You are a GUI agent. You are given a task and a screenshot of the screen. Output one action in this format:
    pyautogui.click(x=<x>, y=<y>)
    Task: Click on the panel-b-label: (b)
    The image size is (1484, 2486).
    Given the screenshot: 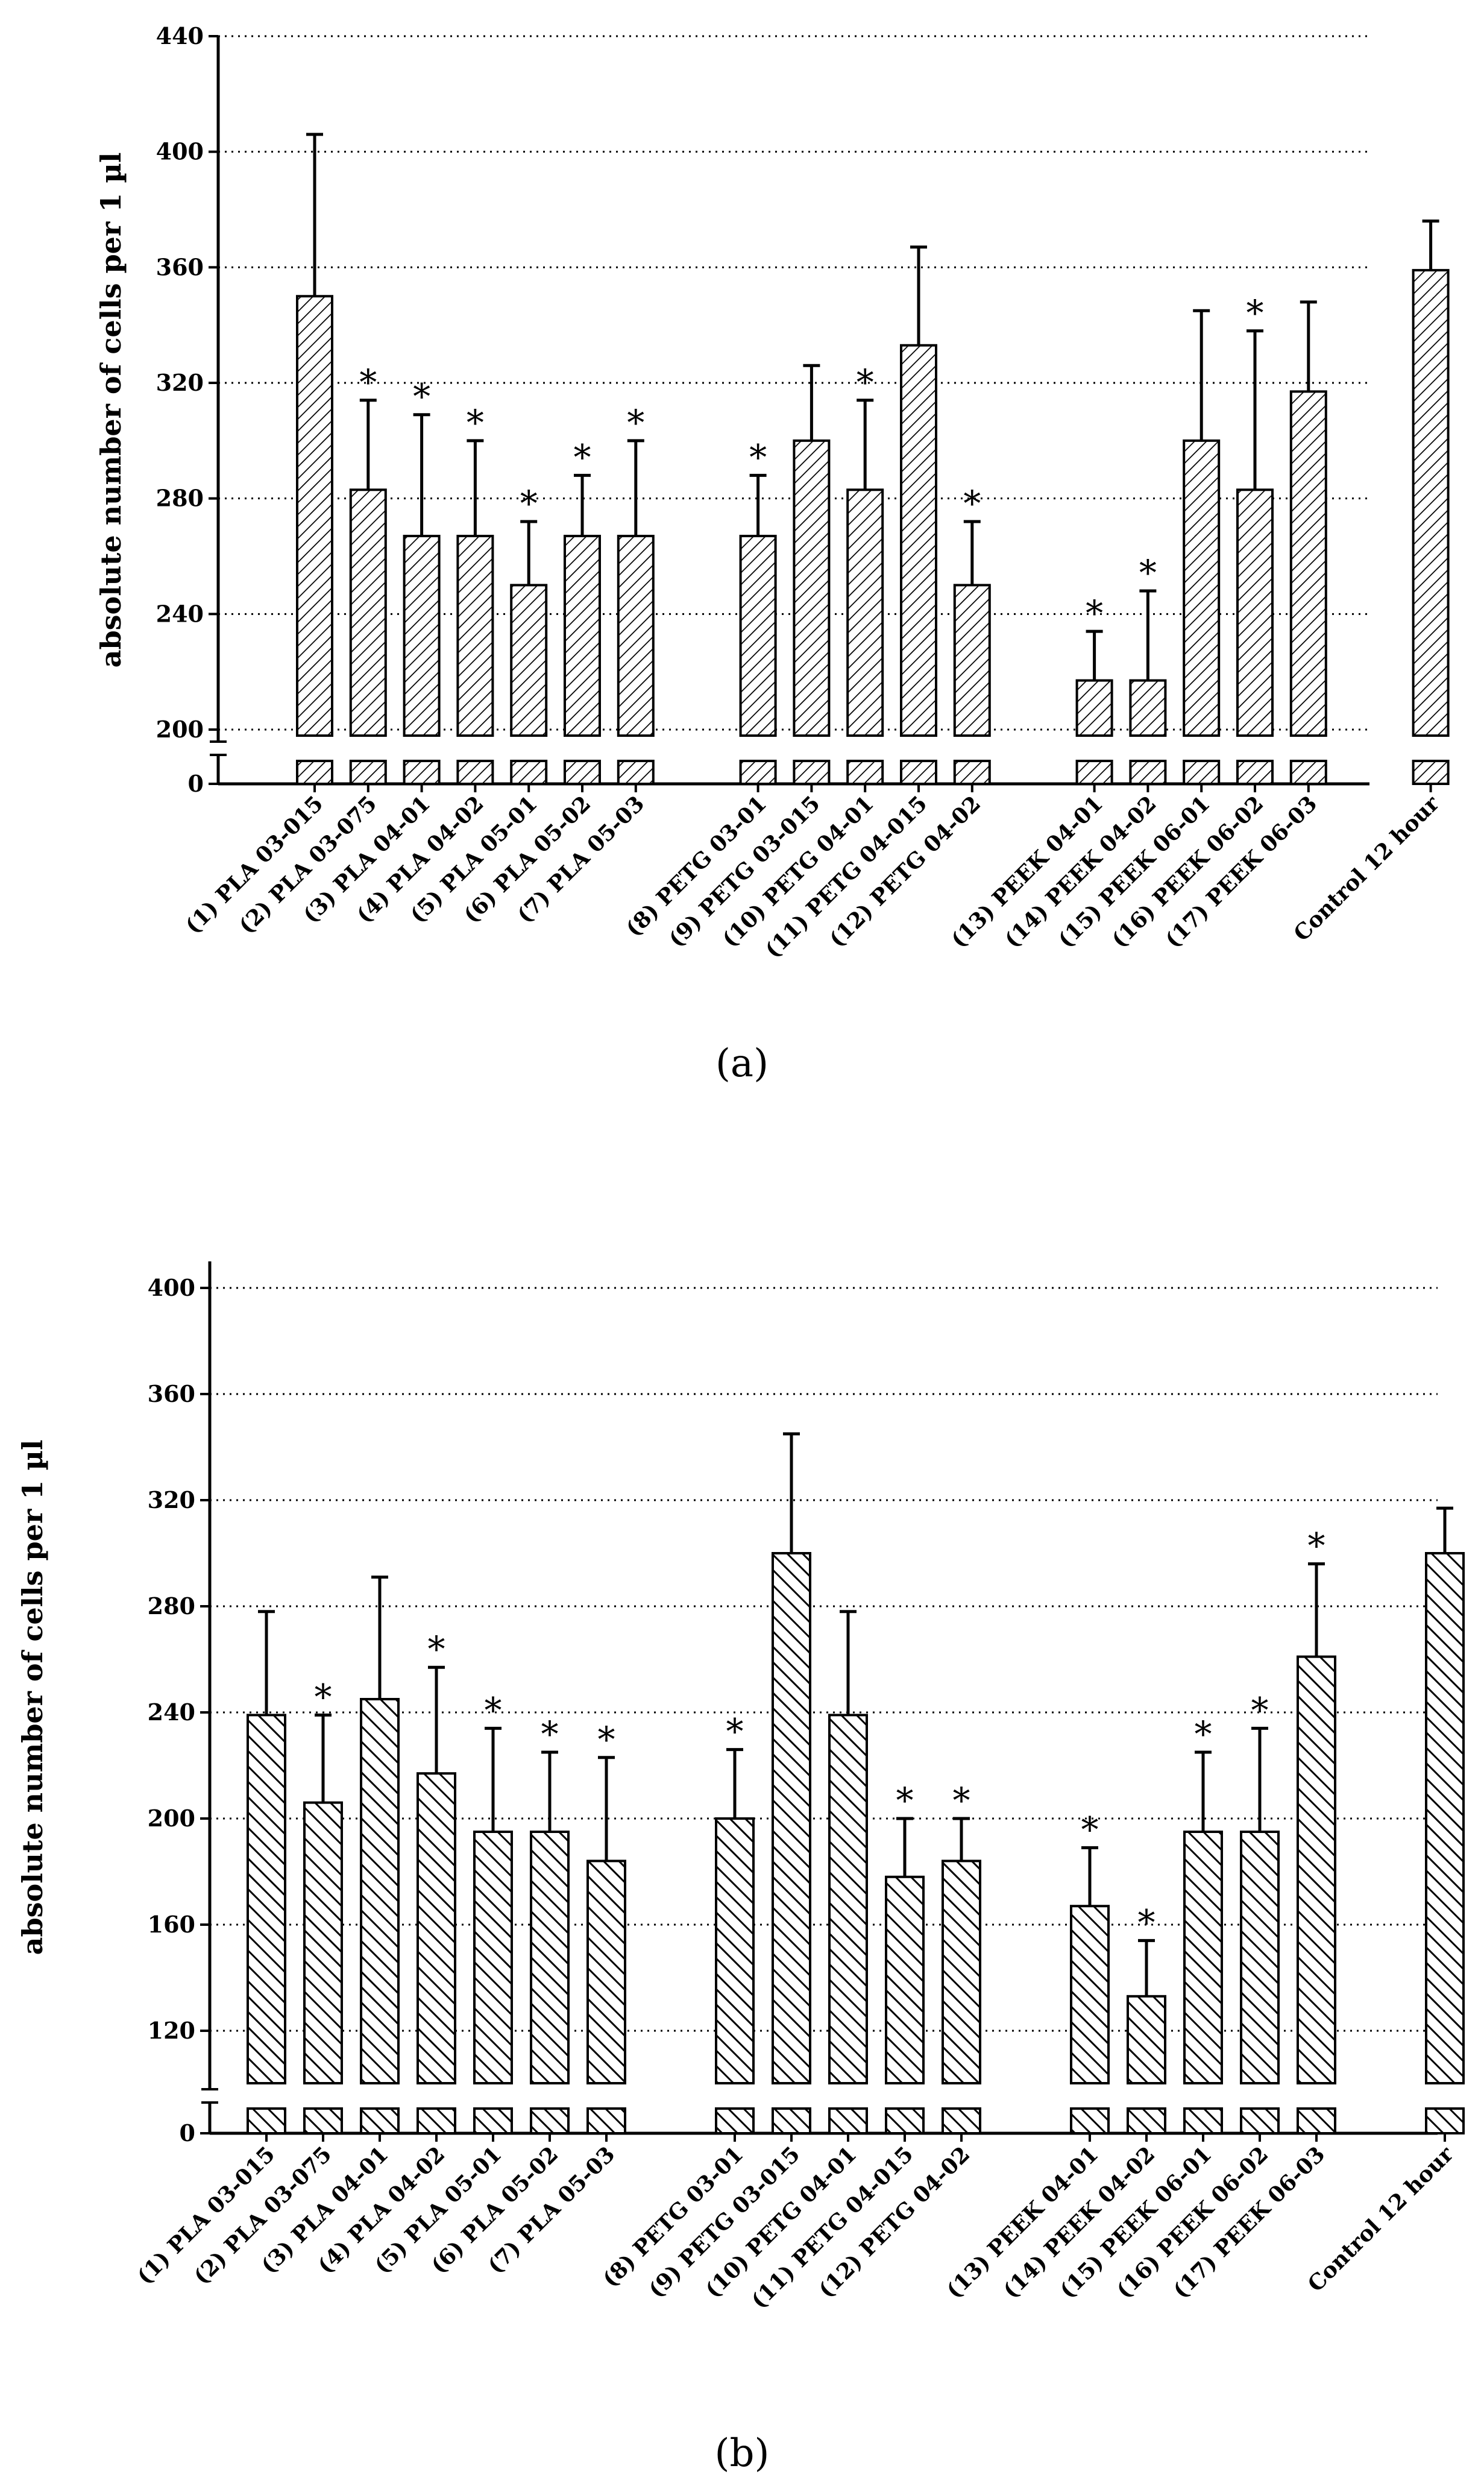 What is the action you would take?
    pyautogui.click(x=742, y=2453)
    